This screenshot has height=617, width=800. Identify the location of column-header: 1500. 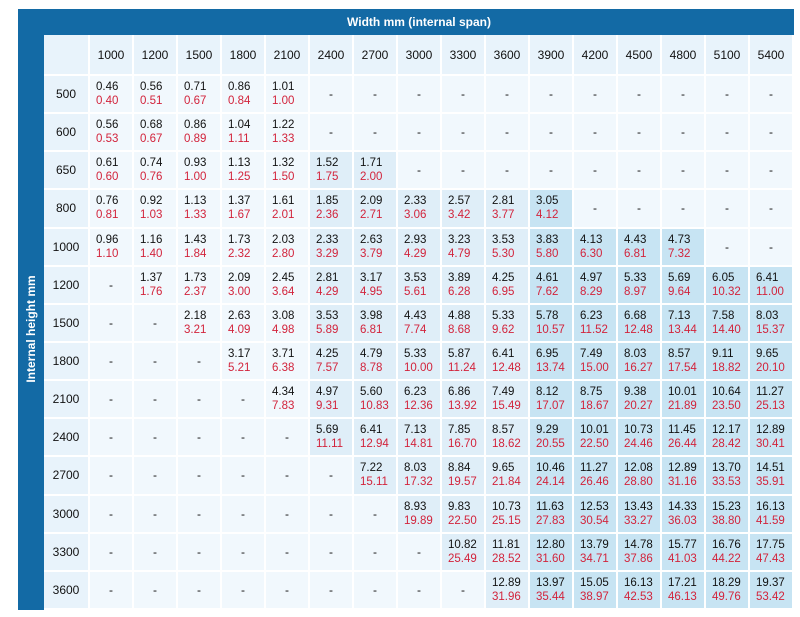
(200, 55).